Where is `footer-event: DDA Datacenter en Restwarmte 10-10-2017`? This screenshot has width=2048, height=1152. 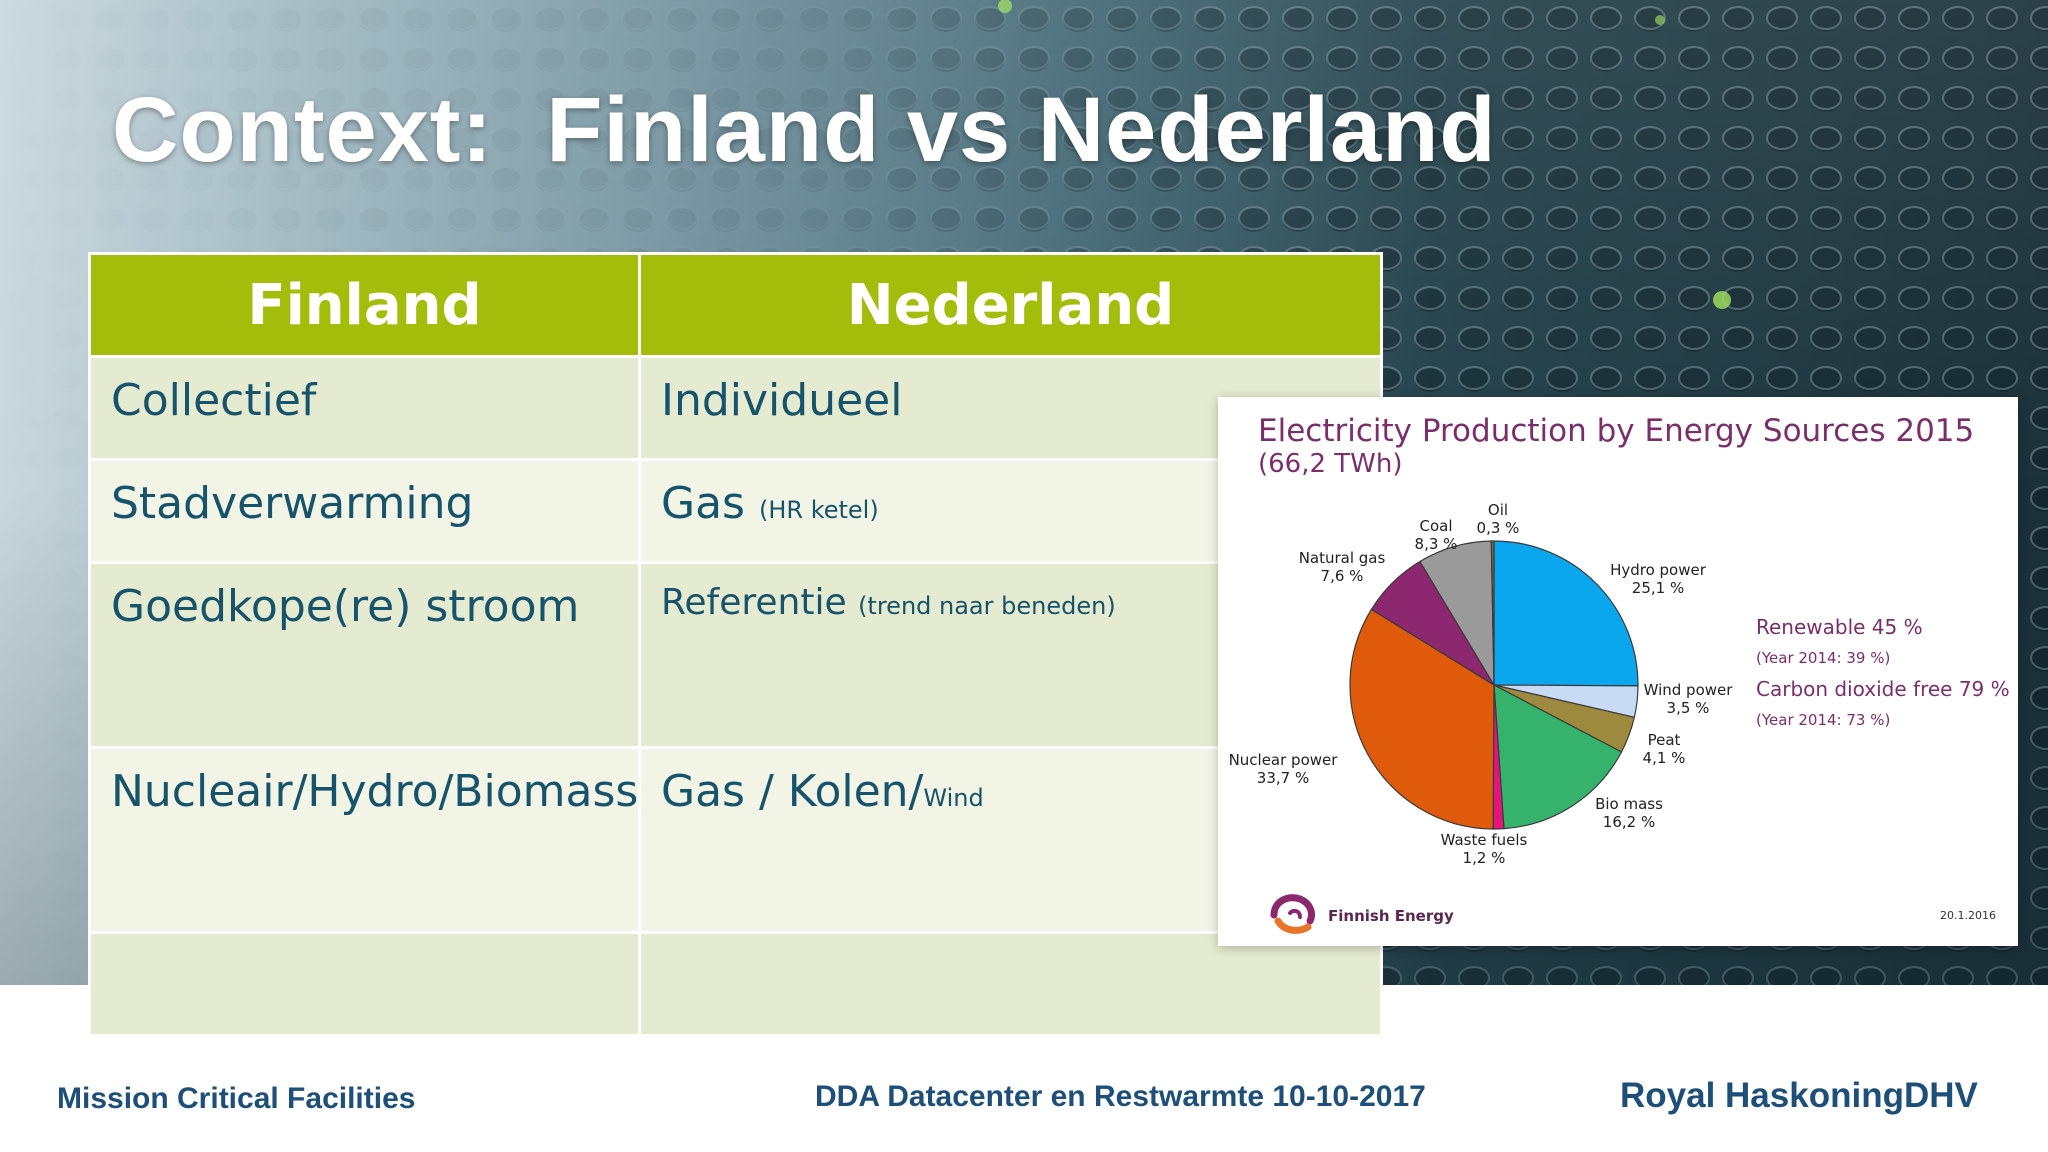
footer-event: DDA Datacenter en Restwarmte 10-10-2017 is located at coordinates (1120, 1096).